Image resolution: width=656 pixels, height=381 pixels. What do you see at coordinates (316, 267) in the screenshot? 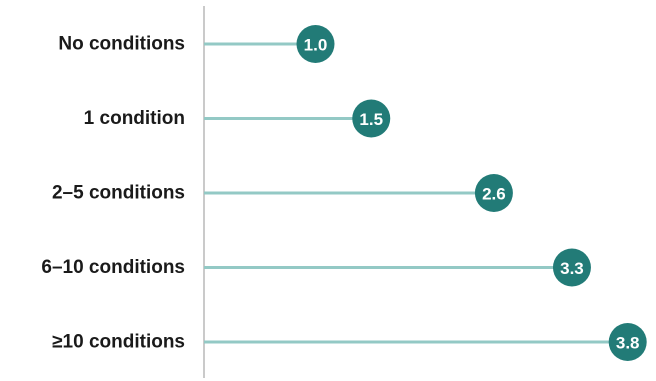
I see `lollipop-row: 6–10 conditions 3.3` at bounding box center [316, 267].